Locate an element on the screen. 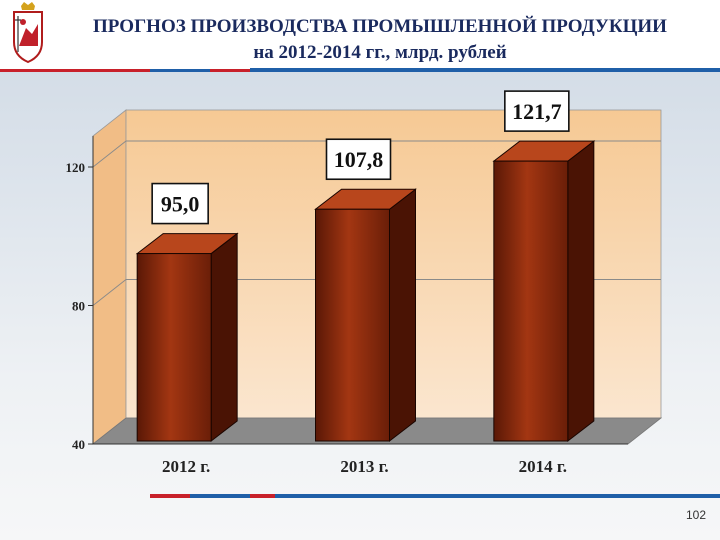 The image size is (720, 540). data-label: 121,7 is located at coordinates (537, 111).